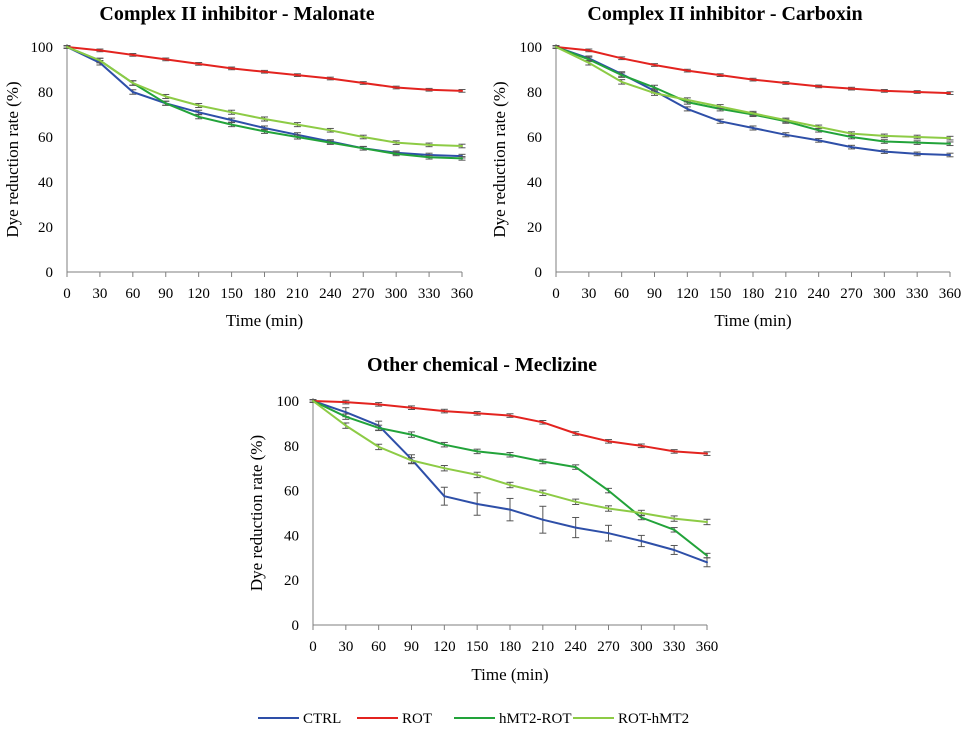 The image size is (969, 731). What do you see at coordinates (67, 294) in the screenshot?
I see `x-tick-label: 0` at bounding box center [67, 294].